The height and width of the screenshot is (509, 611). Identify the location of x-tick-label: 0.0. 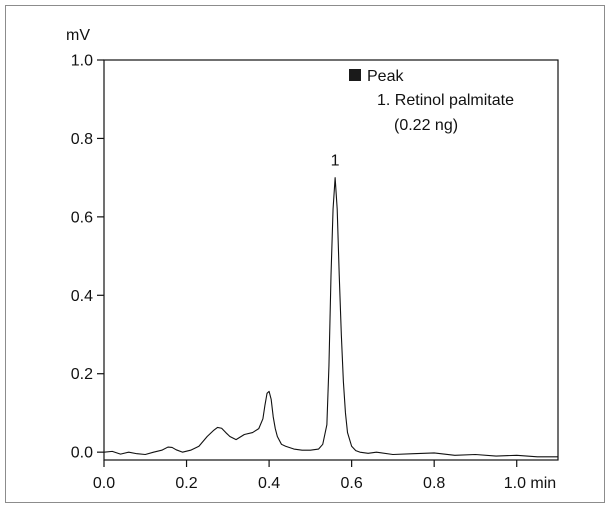
(104, 483).